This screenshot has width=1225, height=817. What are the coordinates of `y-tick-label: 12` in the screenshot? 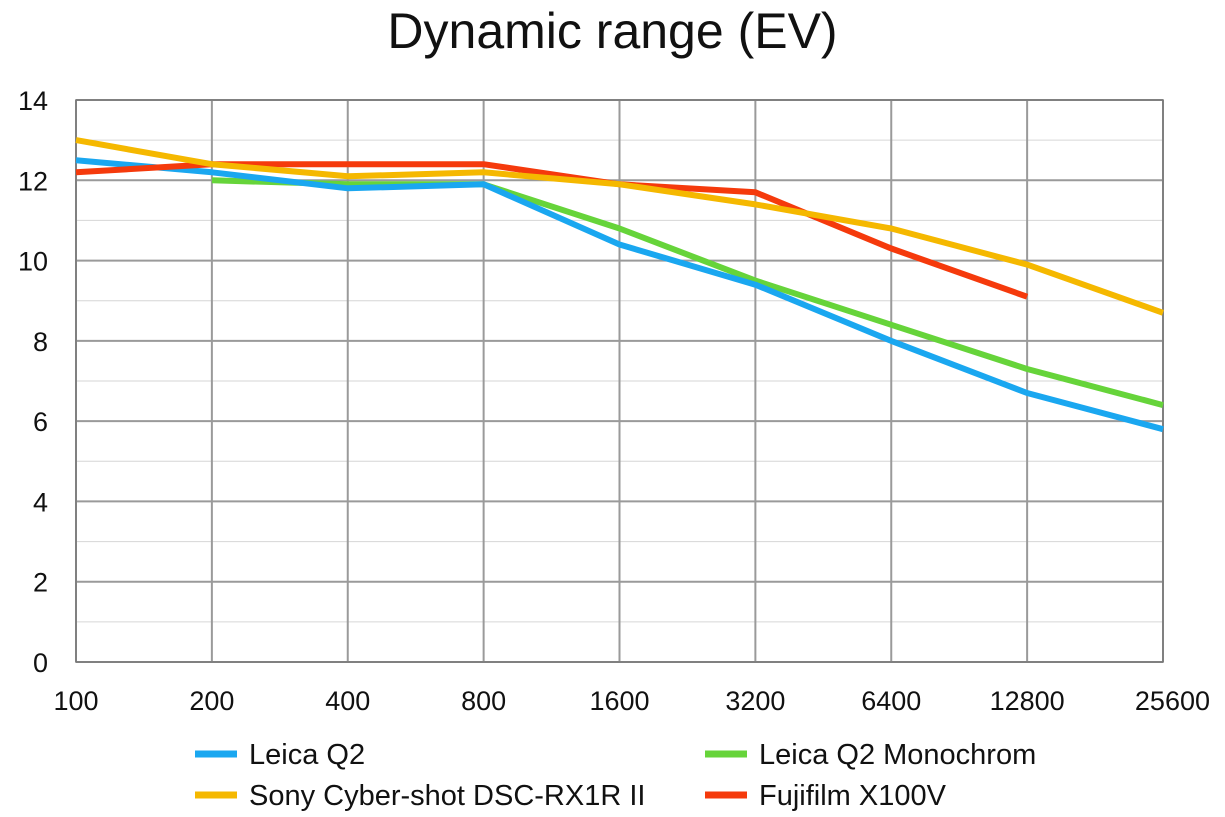 It's located at (33, 181).